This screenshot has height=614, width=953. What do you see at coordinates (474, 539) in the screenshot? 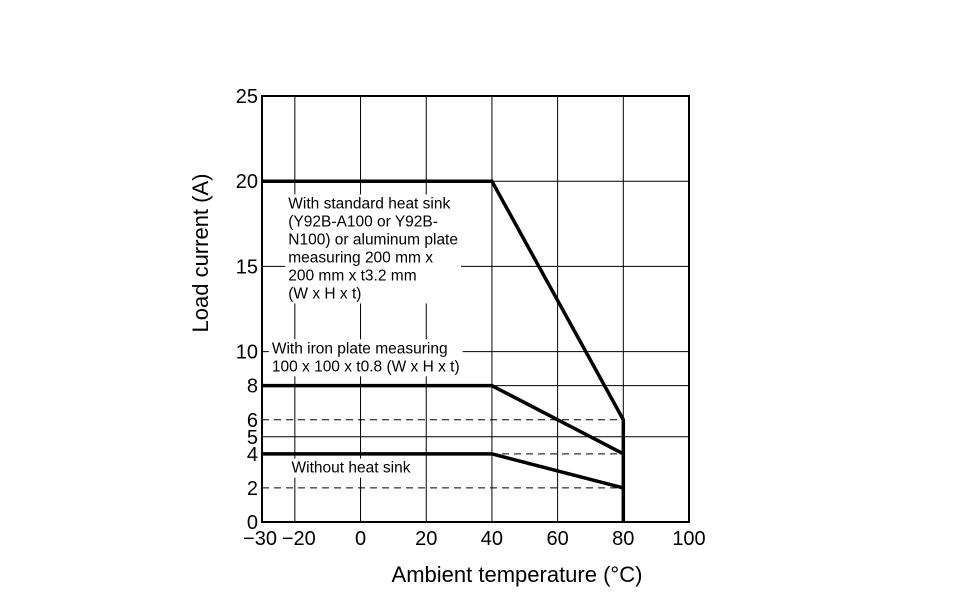
I see `x-tick-labels: −30 −20 0 20 40 60 80 100` at bounding box center [474, 539].